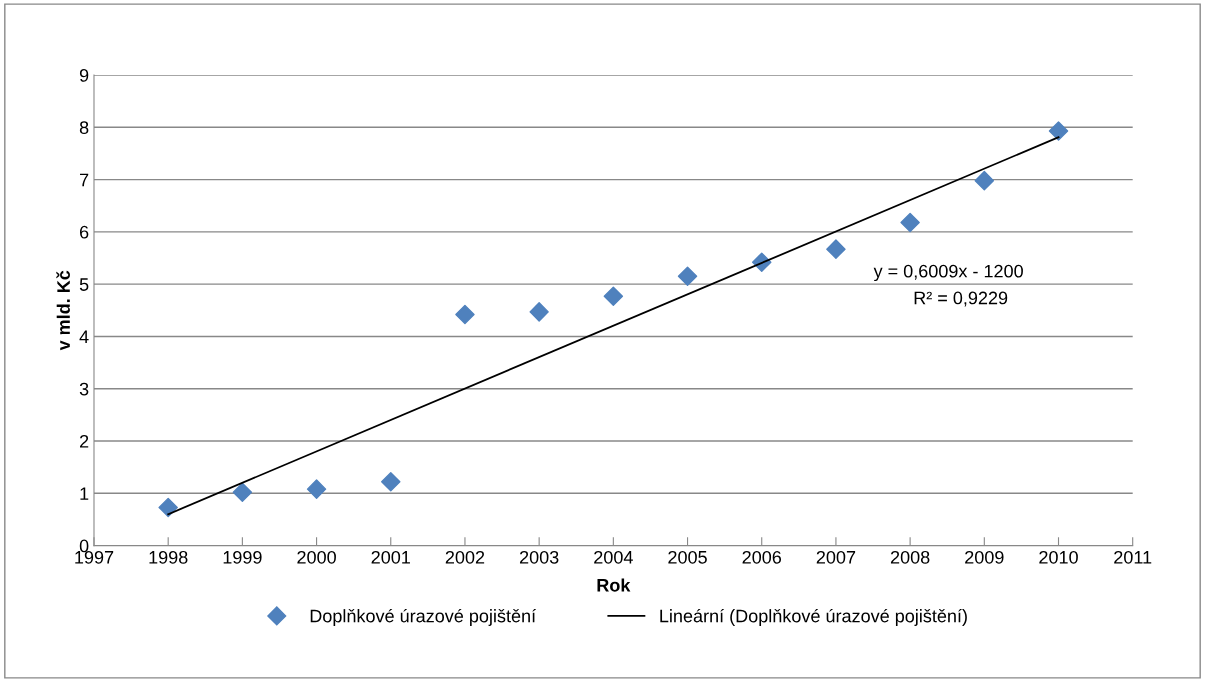 This screenshot has width=1205, height=682. What do you see at coordinates (423, 617) in the screenshot?
I see `legend-label: Doplňkové úrazové pojištění` at bounding box center [423, 617].